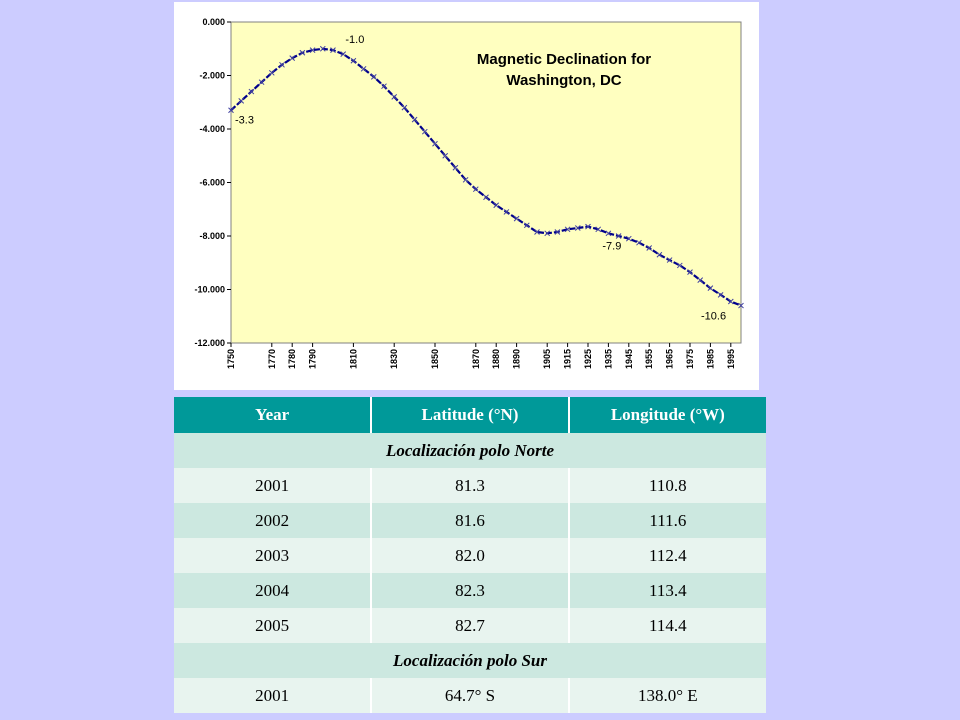 Image resolution: width=960 pixels, height=720 pixels. What do you see at coordinates (611, 246) in the screenshot?
I see `data-label: -7.9` at bounding box center [611, 246].